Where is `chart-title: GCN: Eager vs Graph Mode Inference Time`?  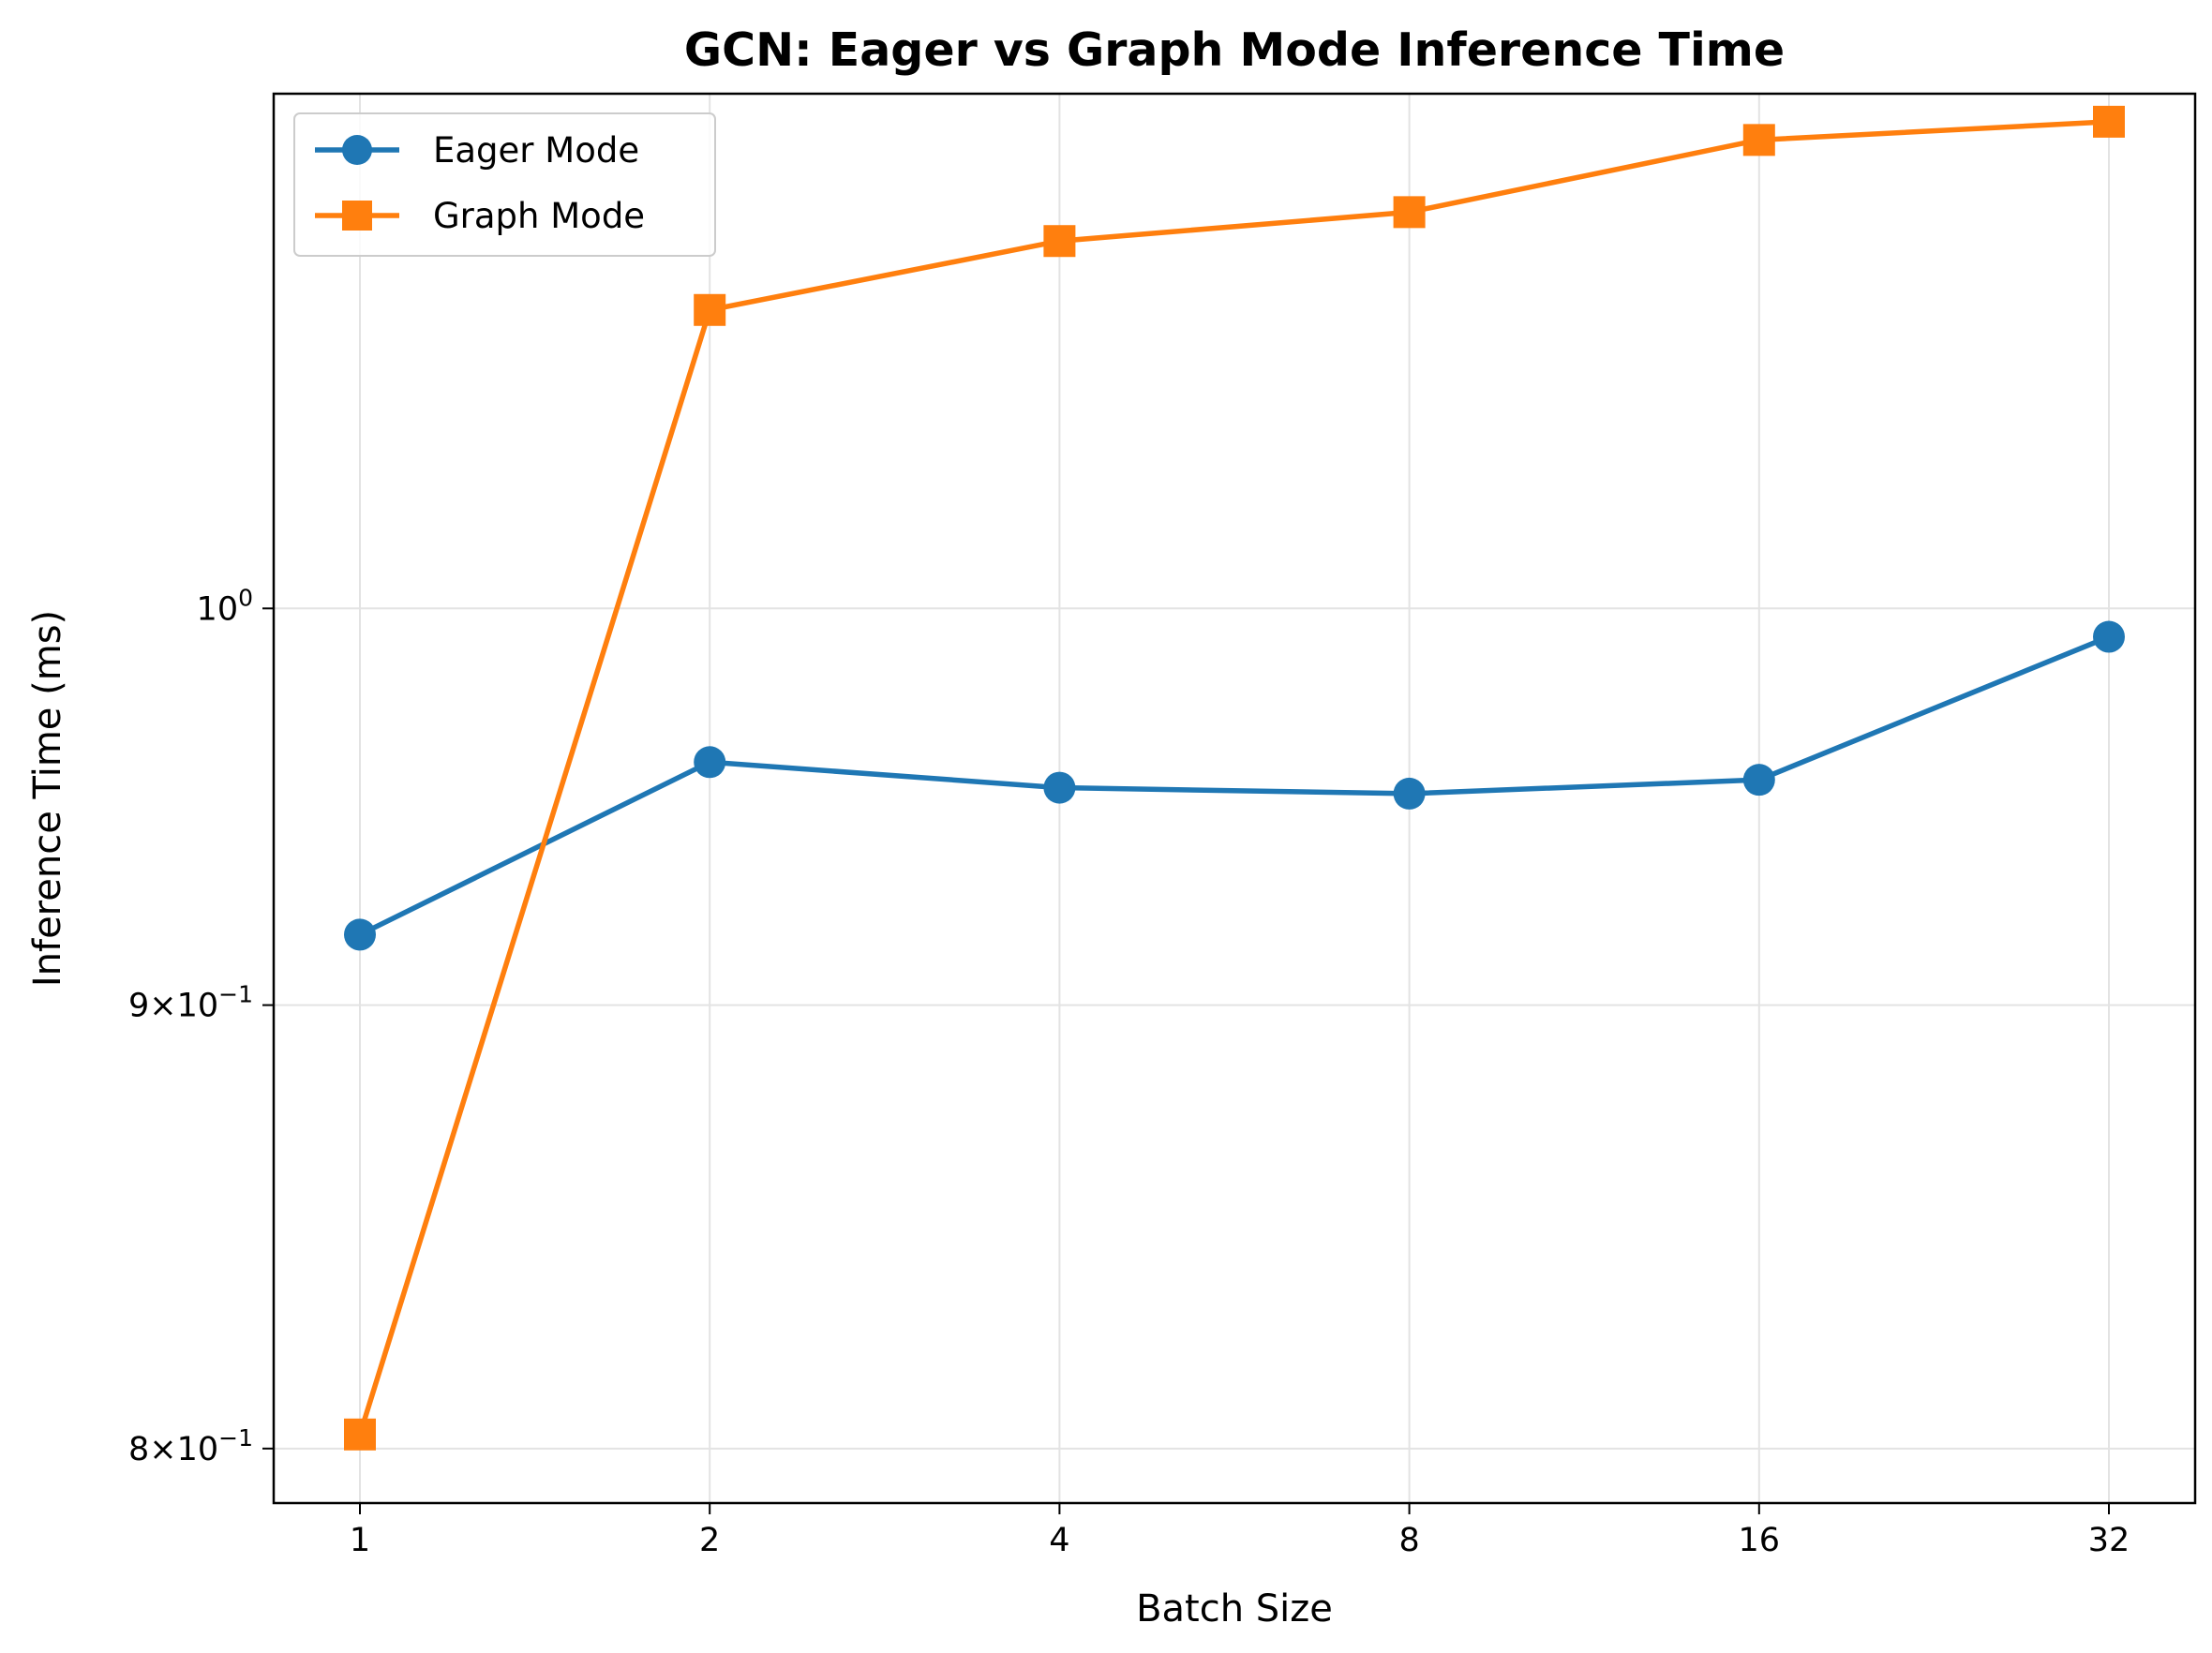
chart-title: GCN: Eager vs Graph Mode Inference Time is located at coordinates (1234, 50).